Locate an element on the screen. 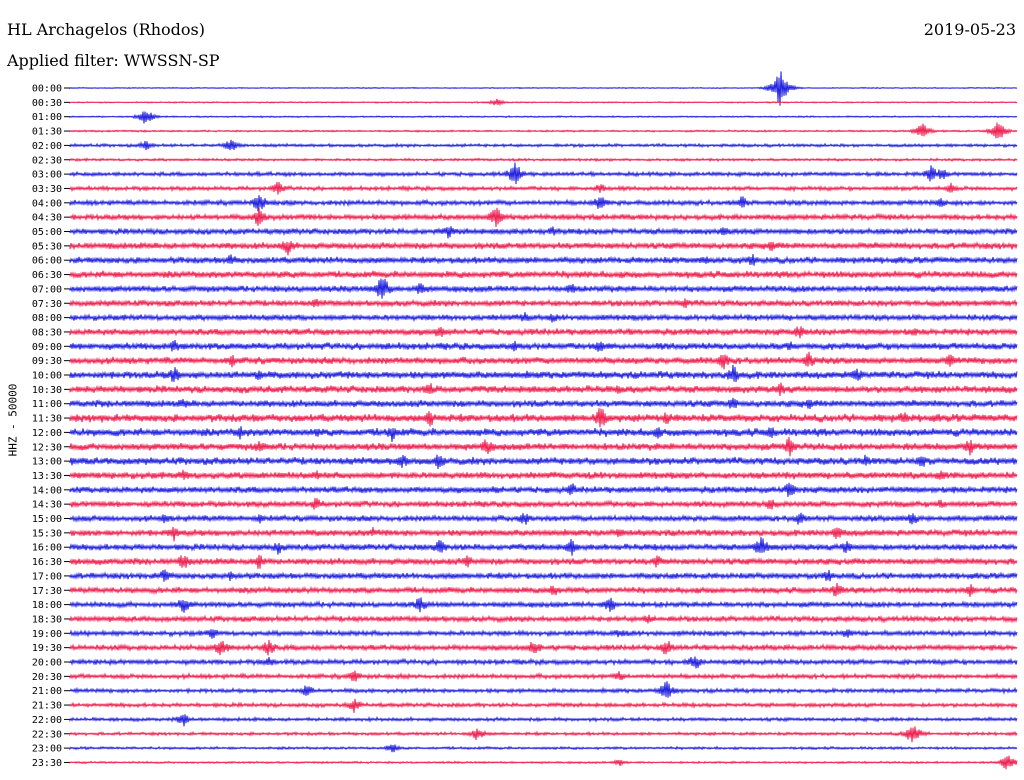  row-time-label: 01:00 is located at coordinates (47, 117).